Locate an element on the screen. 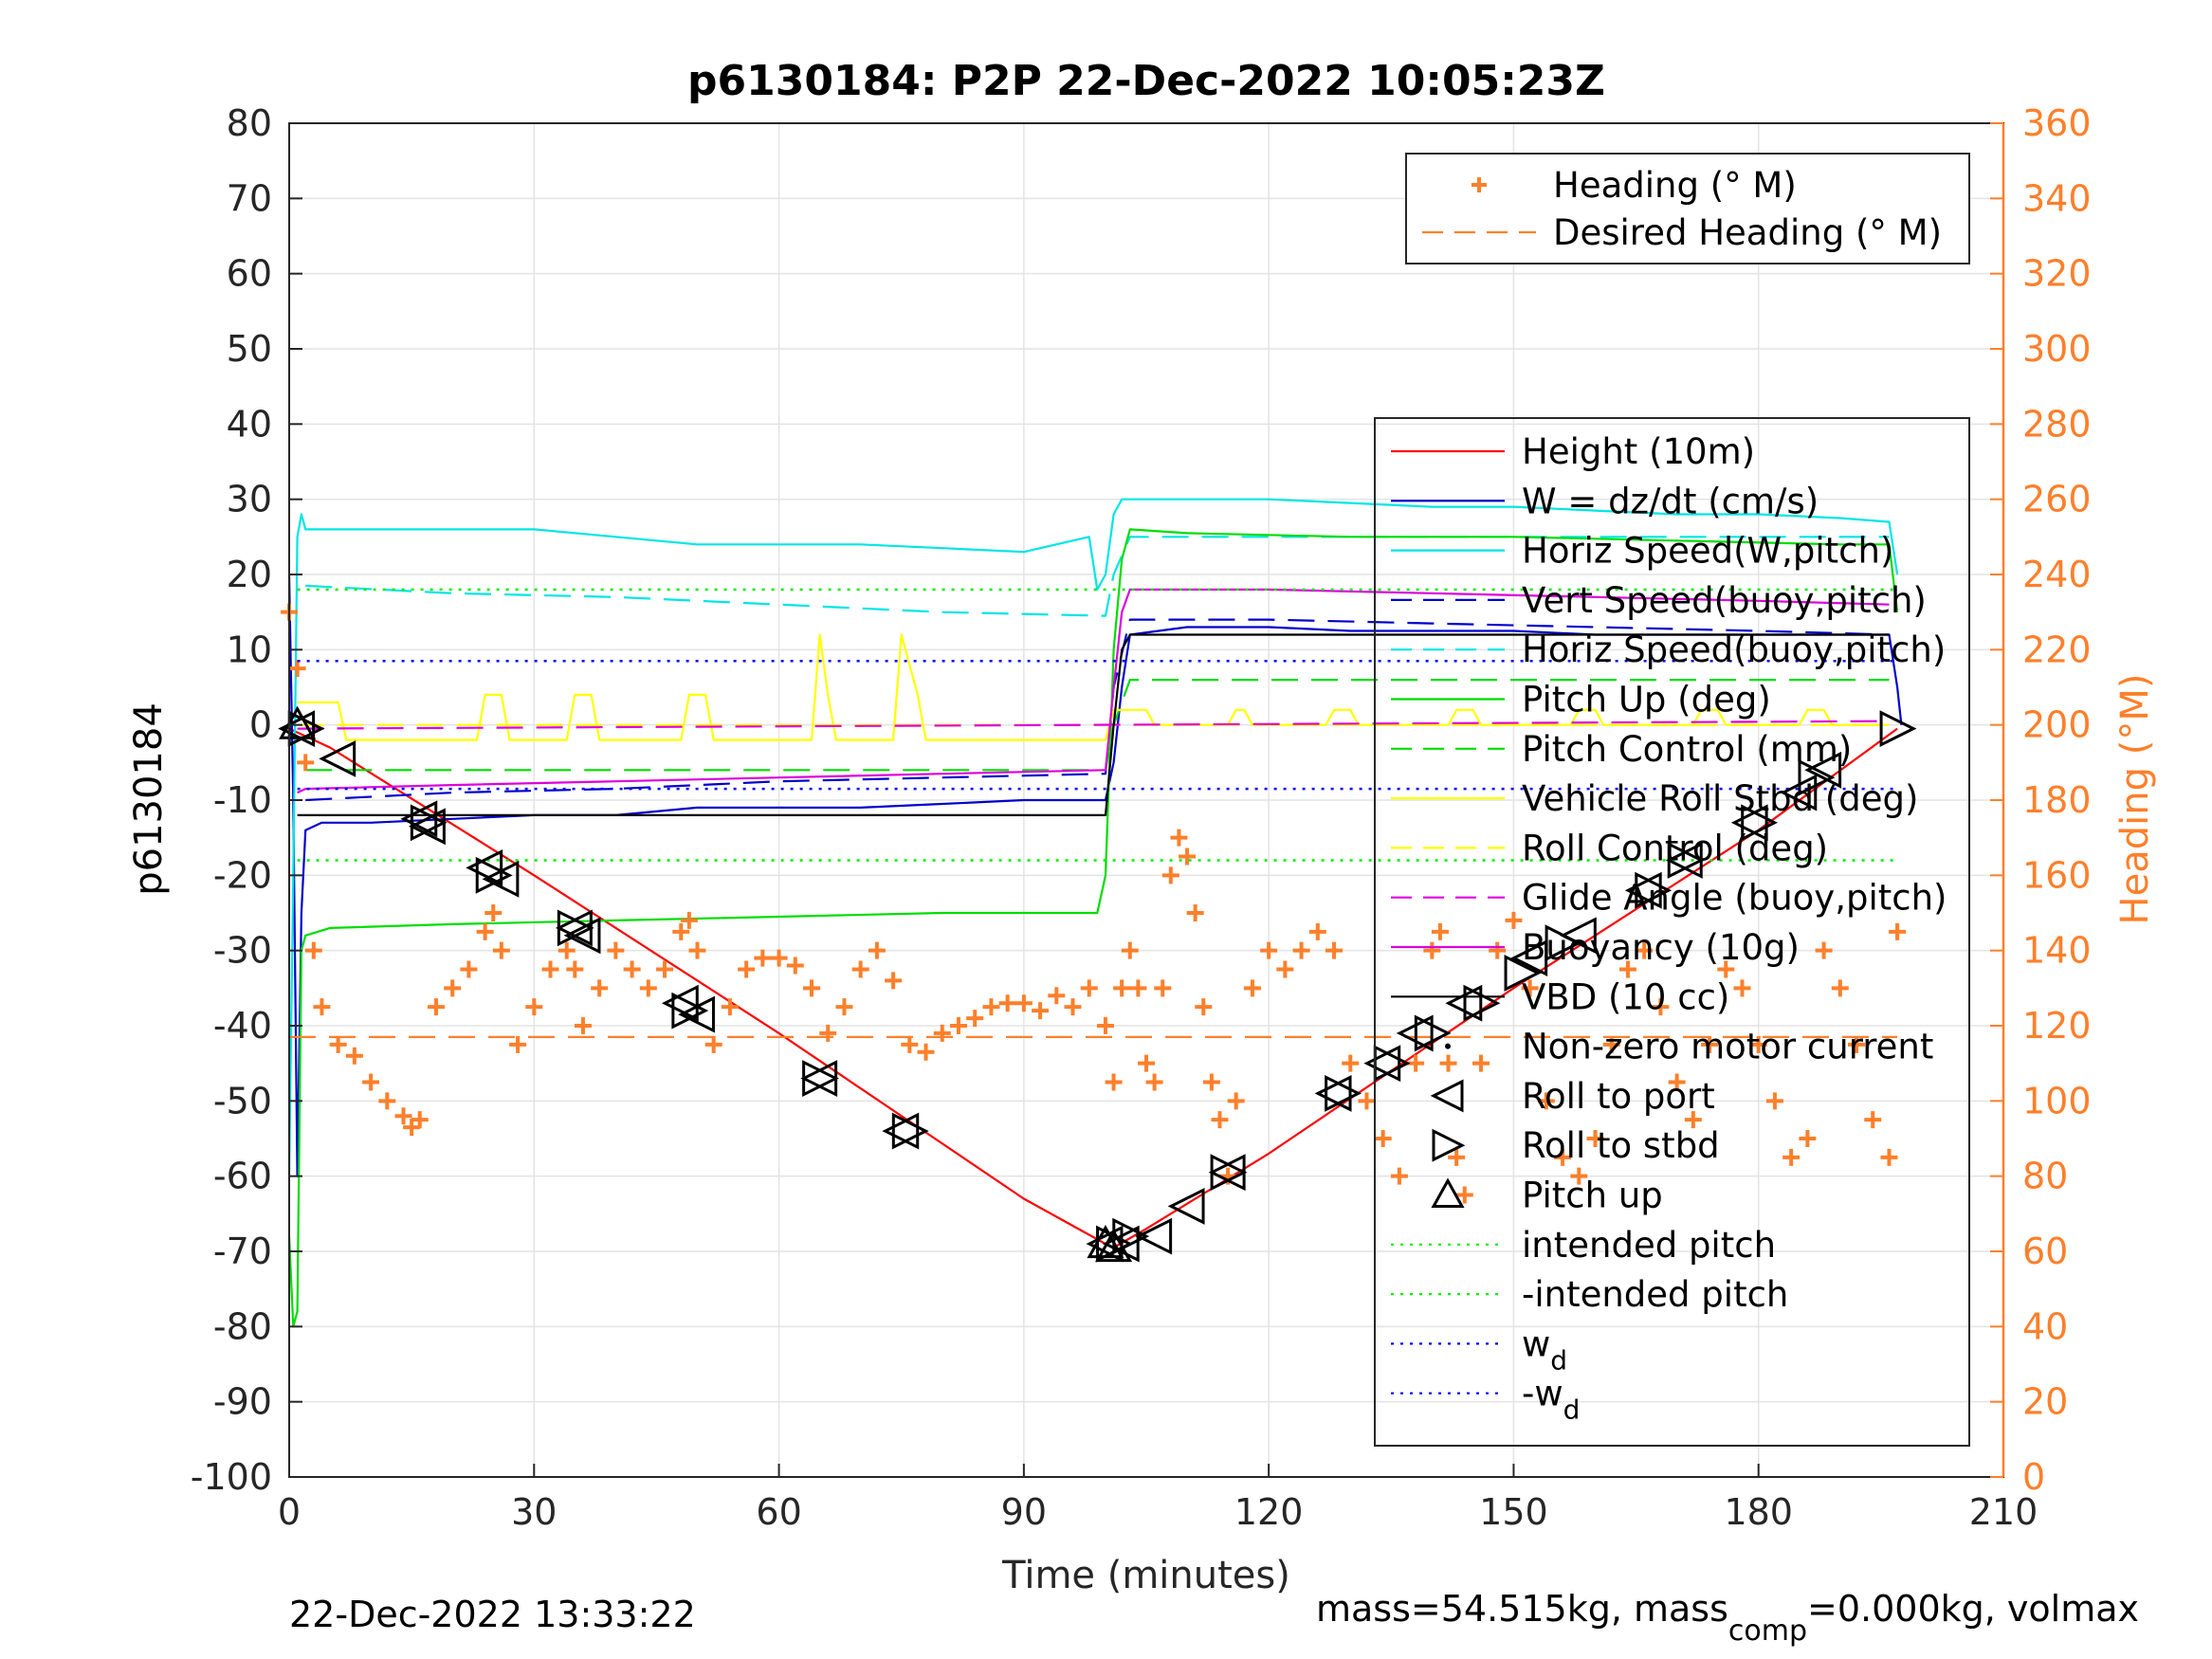 This screenshot has width=2212, height=1659. y-tick-label-right: 280 is located at coordinates (2057, 424).